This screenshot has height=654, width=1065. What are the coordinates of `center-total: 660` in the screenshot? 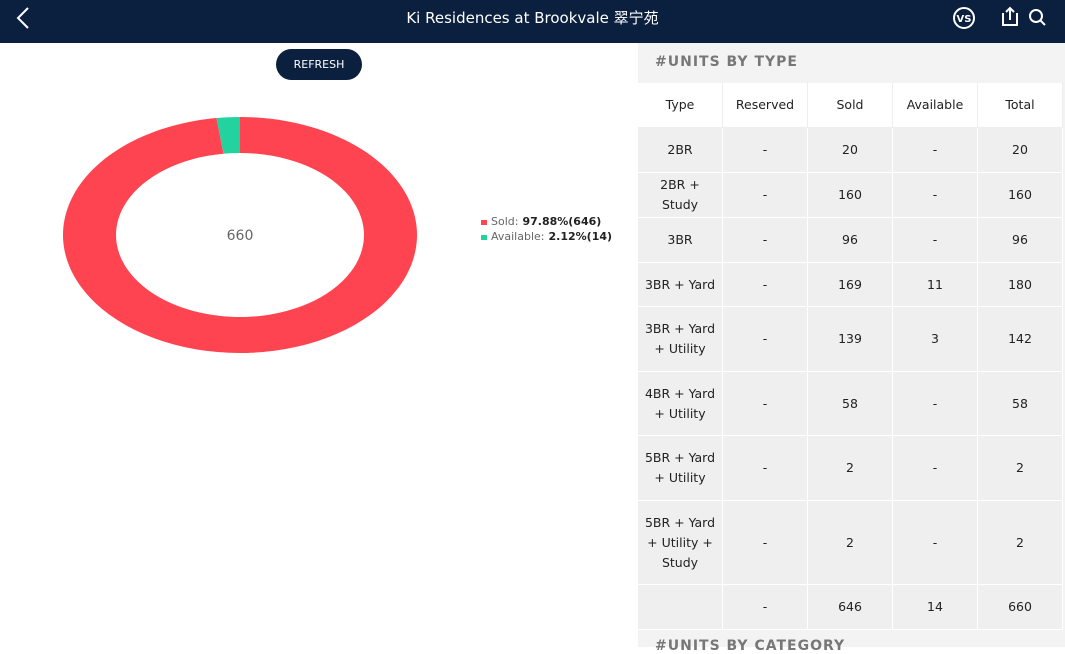 It's located at (240, 236).